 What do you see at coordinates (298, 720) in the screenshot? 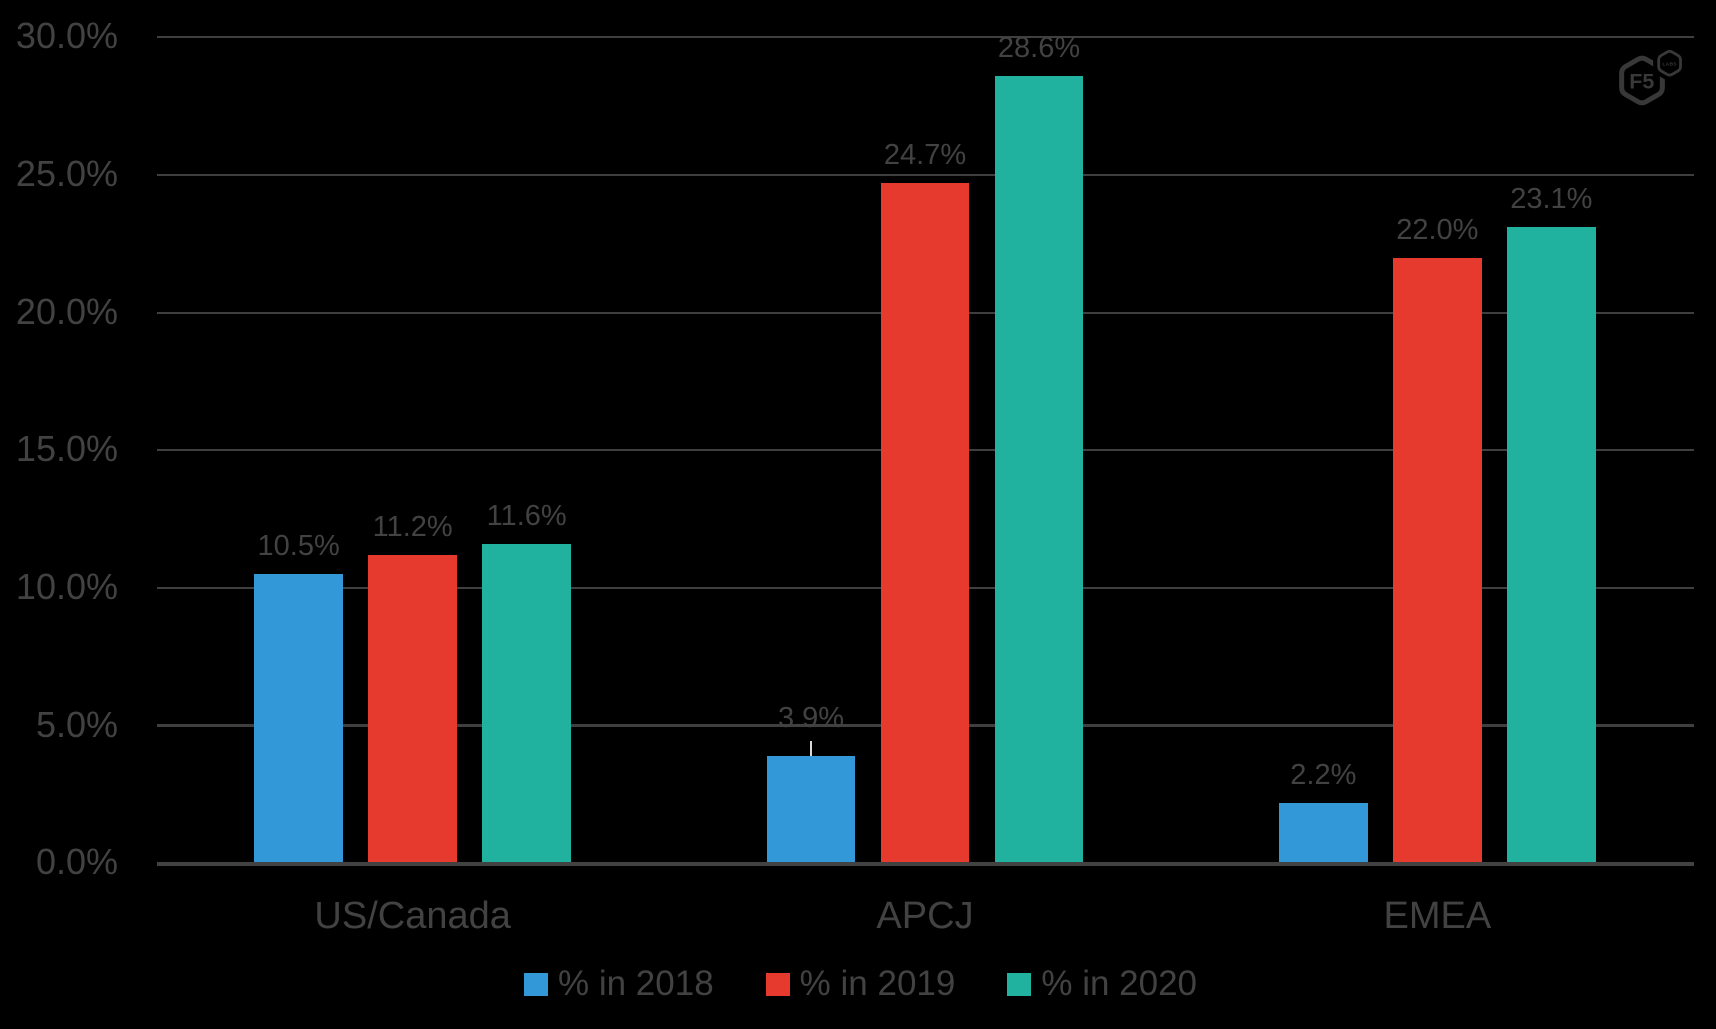
I see `bar-US/Canada-% in 2018` at bounding box center [298, 720].